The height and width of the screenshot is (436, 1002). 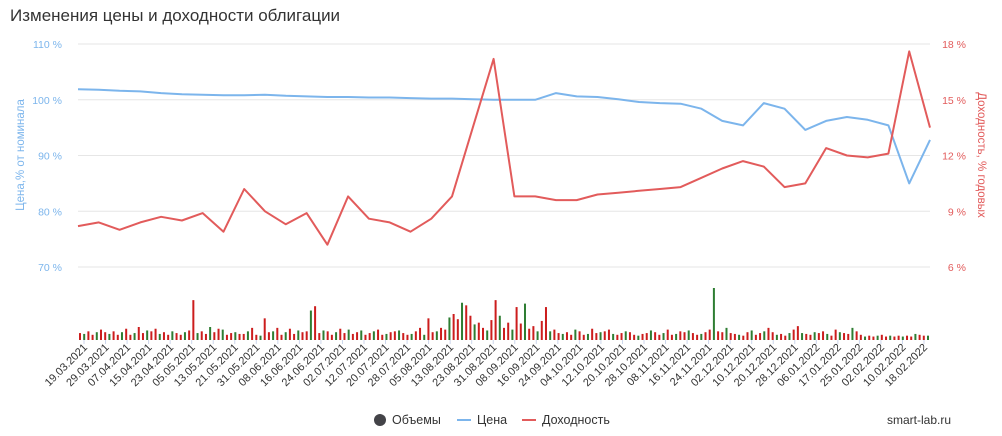 What do you see at coordinates (919, 420) in the screenshot?
I see `credit-link: smart-lab.ru` at bounding box center [919, 420].